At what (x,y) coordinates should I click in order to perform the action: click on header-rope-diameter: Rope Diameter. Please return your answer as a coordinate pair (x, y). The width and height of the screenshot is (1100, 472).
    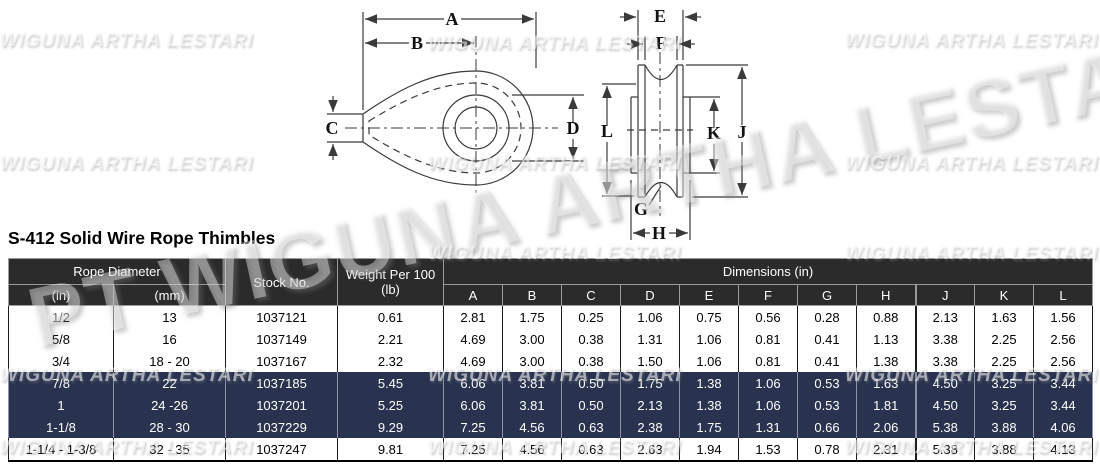
    Looking at the image, I should click on (117, 271).